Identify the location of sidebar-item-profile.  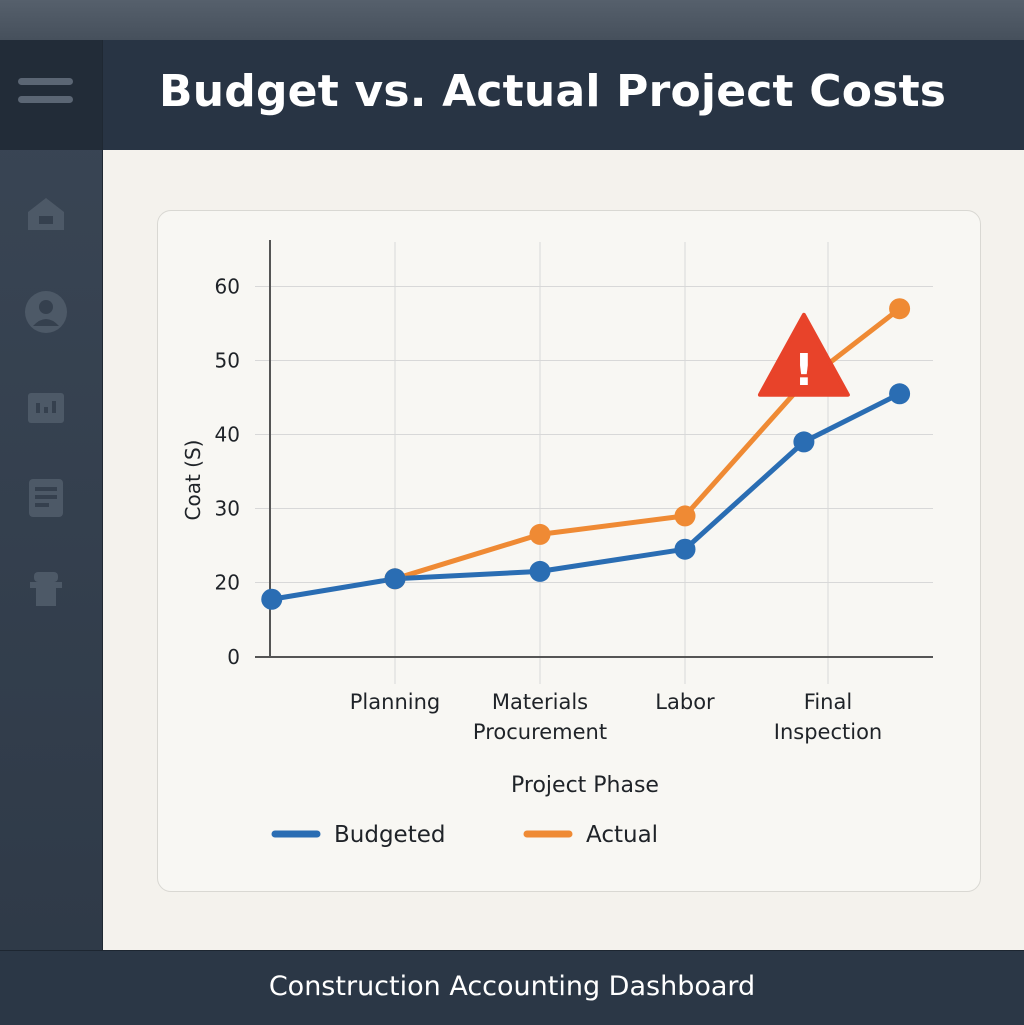
(46, 312).